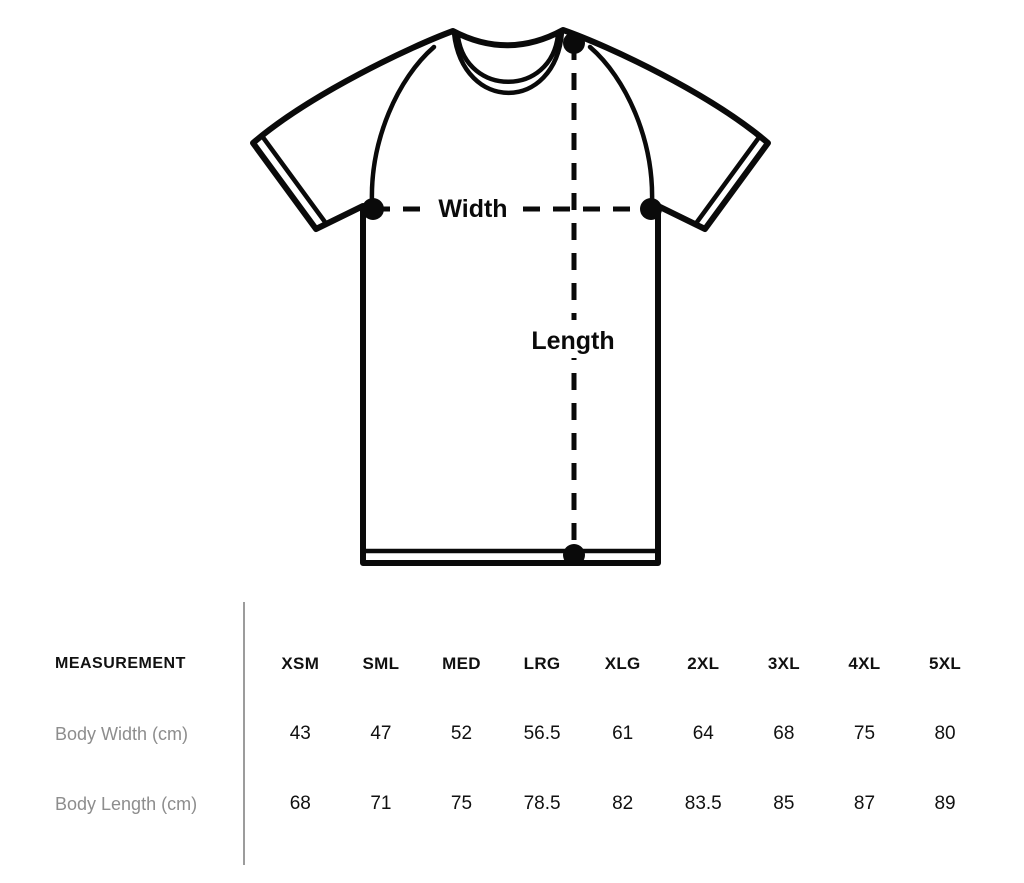 Image resolution: width=1024 pixels, height=883 pixels. I want to click on body-width-med: 52, so click(461, 733).